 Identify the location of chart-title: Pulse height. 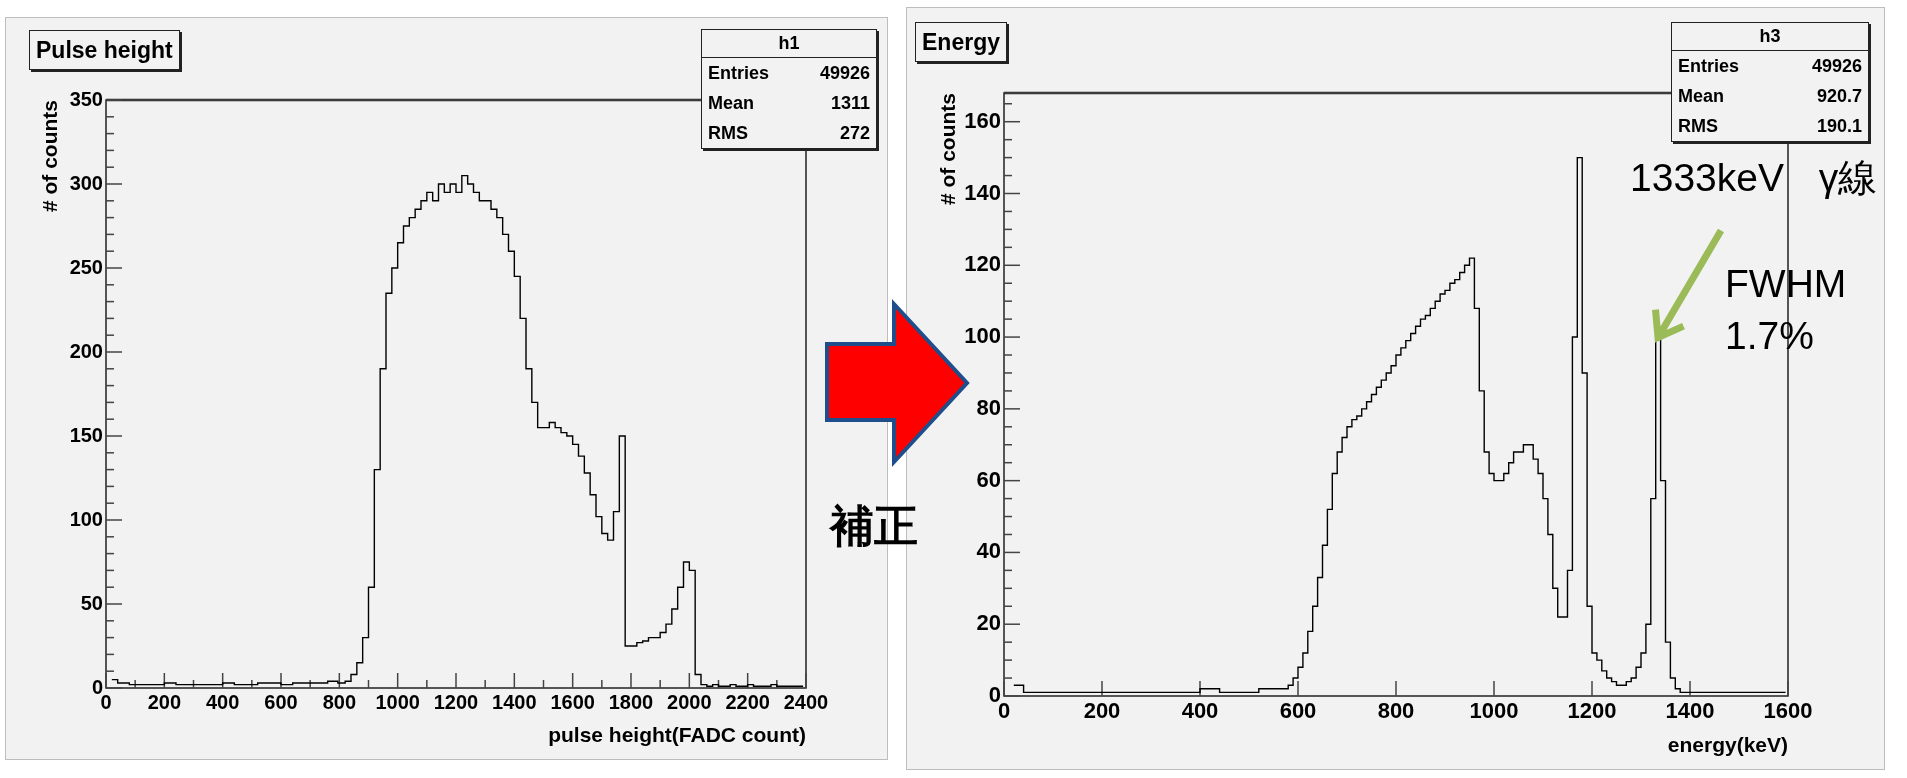
(104, 50).